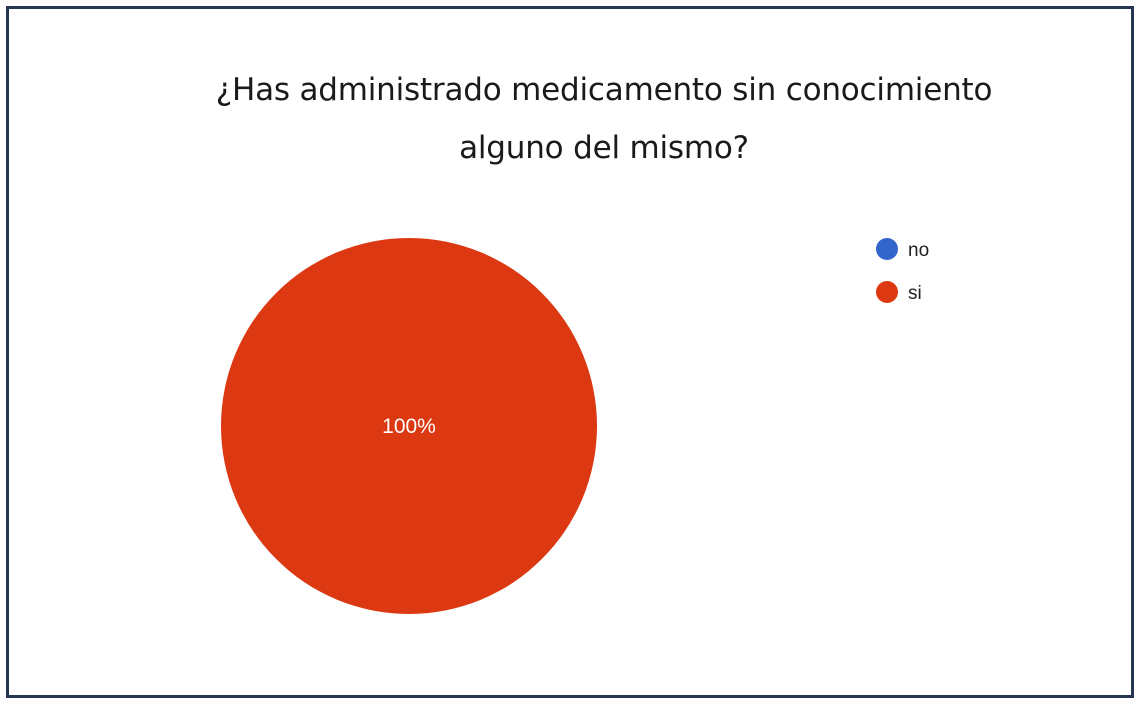 The height and width of the screenshot is (704, 1140). What do you see at coordinates (902, 271) in the screenshot?
I see `chart-legend: no si` at bounding box center [902, 271].